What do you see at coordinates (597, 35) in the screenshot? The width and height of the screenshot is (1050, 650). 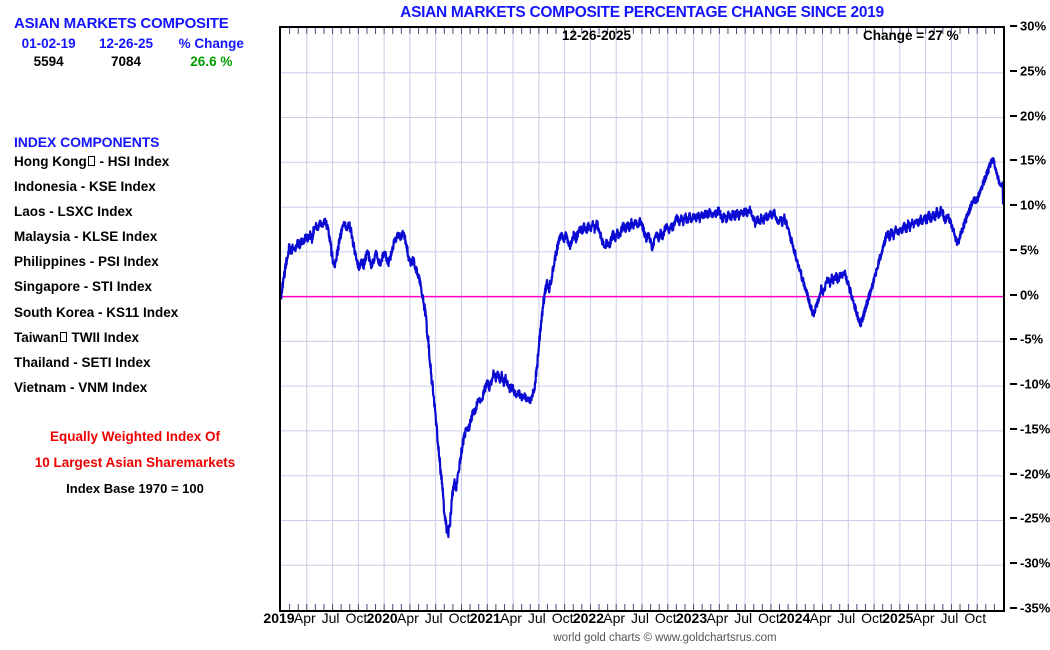 I see `chart-date-label: 12-26-2025` at bounding box center [597, 35].